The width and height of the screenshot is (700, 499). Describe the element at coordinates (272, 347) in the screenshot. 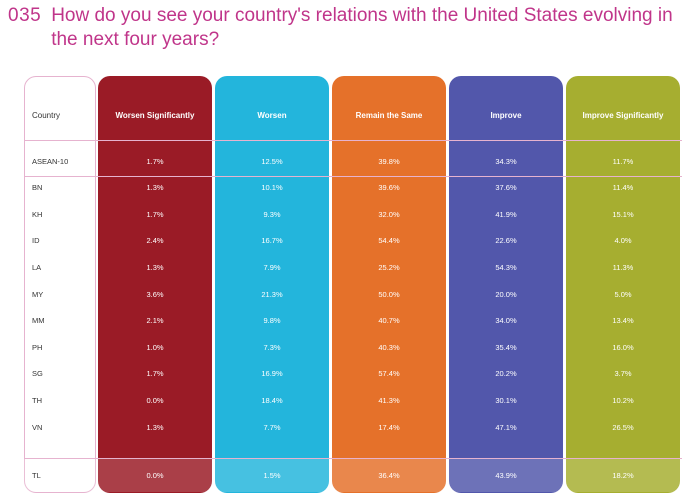

I see `value-cell: 7.3%` at that location.